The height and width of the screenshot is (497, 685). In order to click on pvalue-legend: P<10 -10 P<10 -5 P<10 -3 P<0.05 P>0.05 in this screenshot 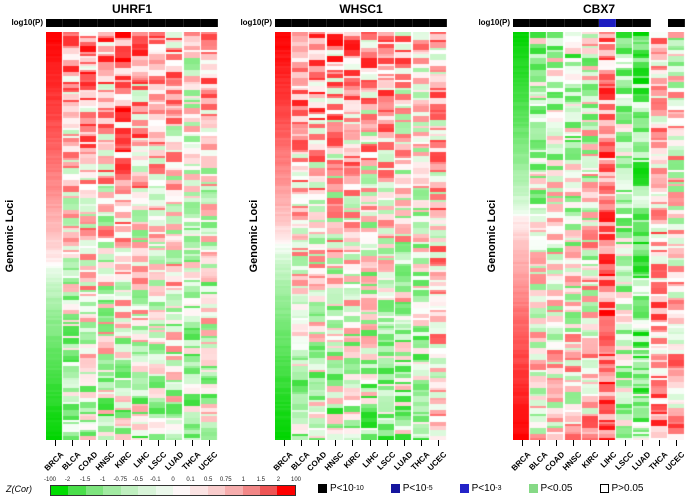, I will do `click(480, 488)`.